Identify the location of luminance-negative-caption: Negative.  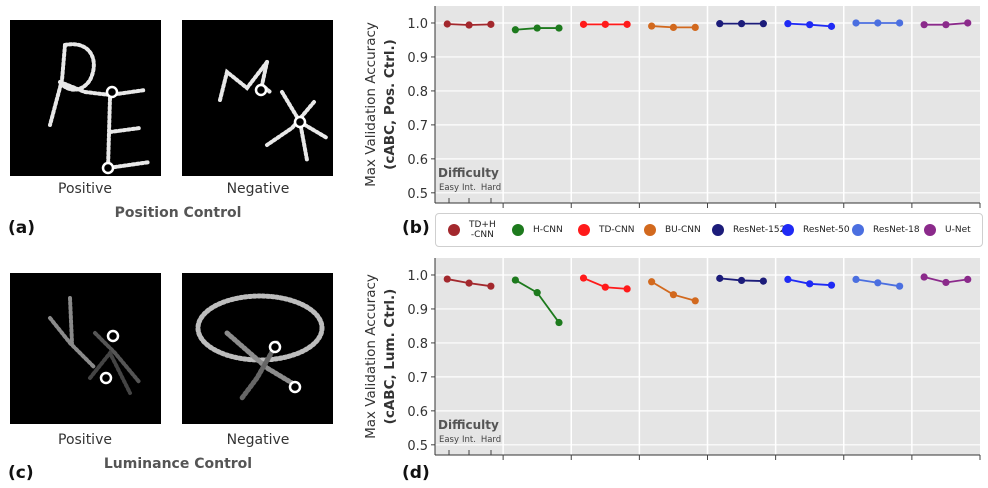
(258, 440).